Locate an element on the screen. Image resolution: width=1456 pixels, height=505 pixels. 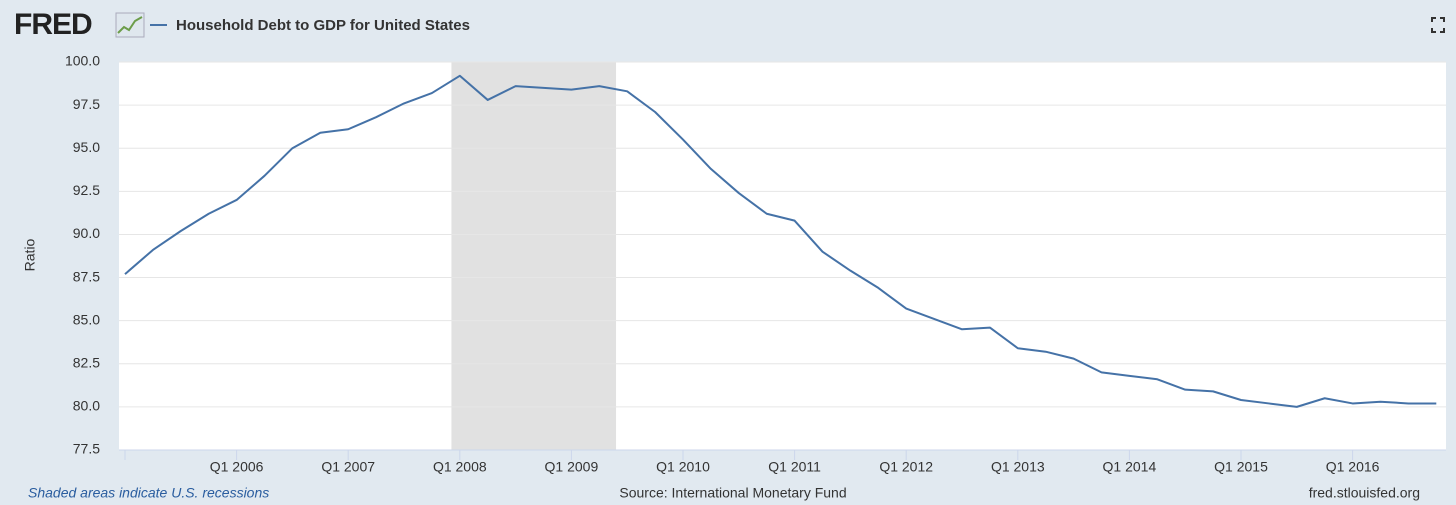
site: fred.stlouisfed.org is located at coordinates (1364, 493).